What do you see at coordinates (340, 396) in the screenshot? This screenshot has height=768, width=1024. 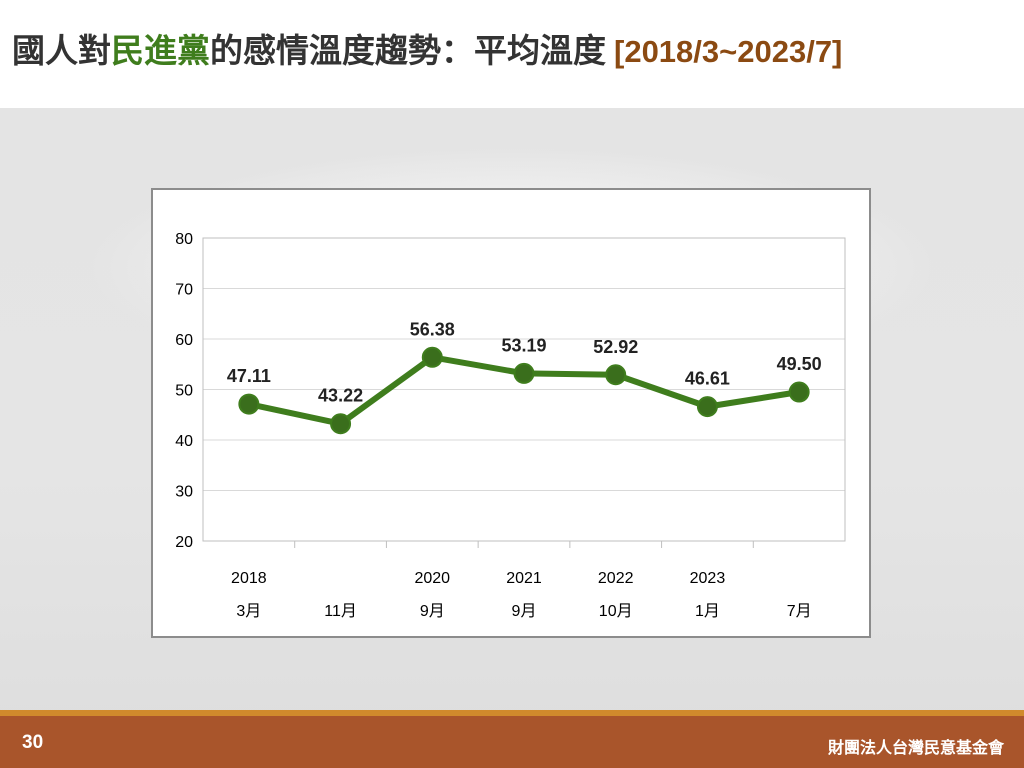 I see `data-label: 43.22` at bounding box center [340, 396].